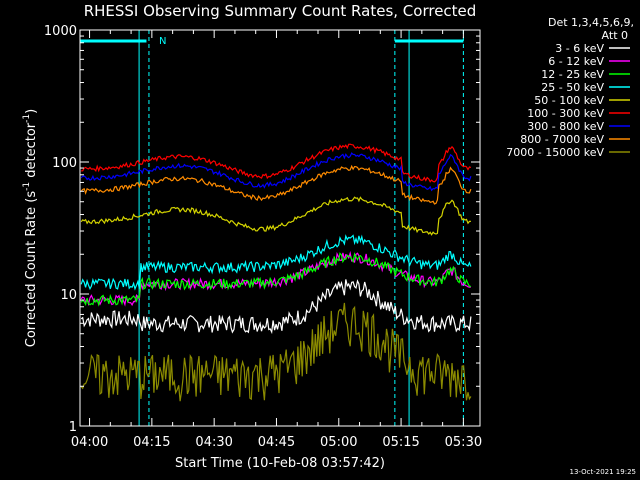 This screenshot has width=640, height=480. Describe the element at coordinates (591, 22) in the screenshot. I see `legend-header-1: Det 1,3,4,5,6,9,` at that location.